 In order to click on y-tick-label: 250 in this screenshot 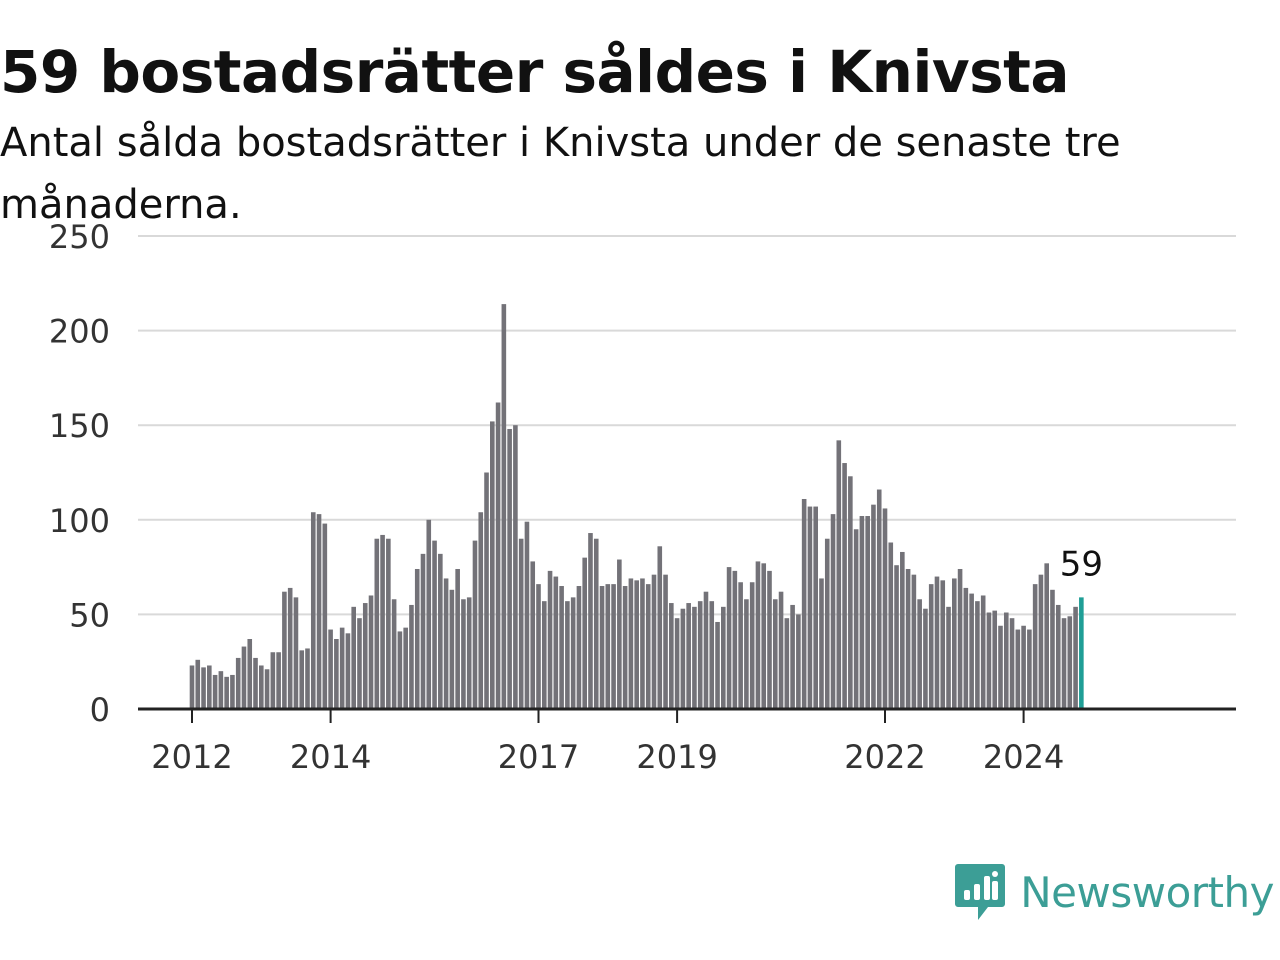, I will do `click(79, 237)`.